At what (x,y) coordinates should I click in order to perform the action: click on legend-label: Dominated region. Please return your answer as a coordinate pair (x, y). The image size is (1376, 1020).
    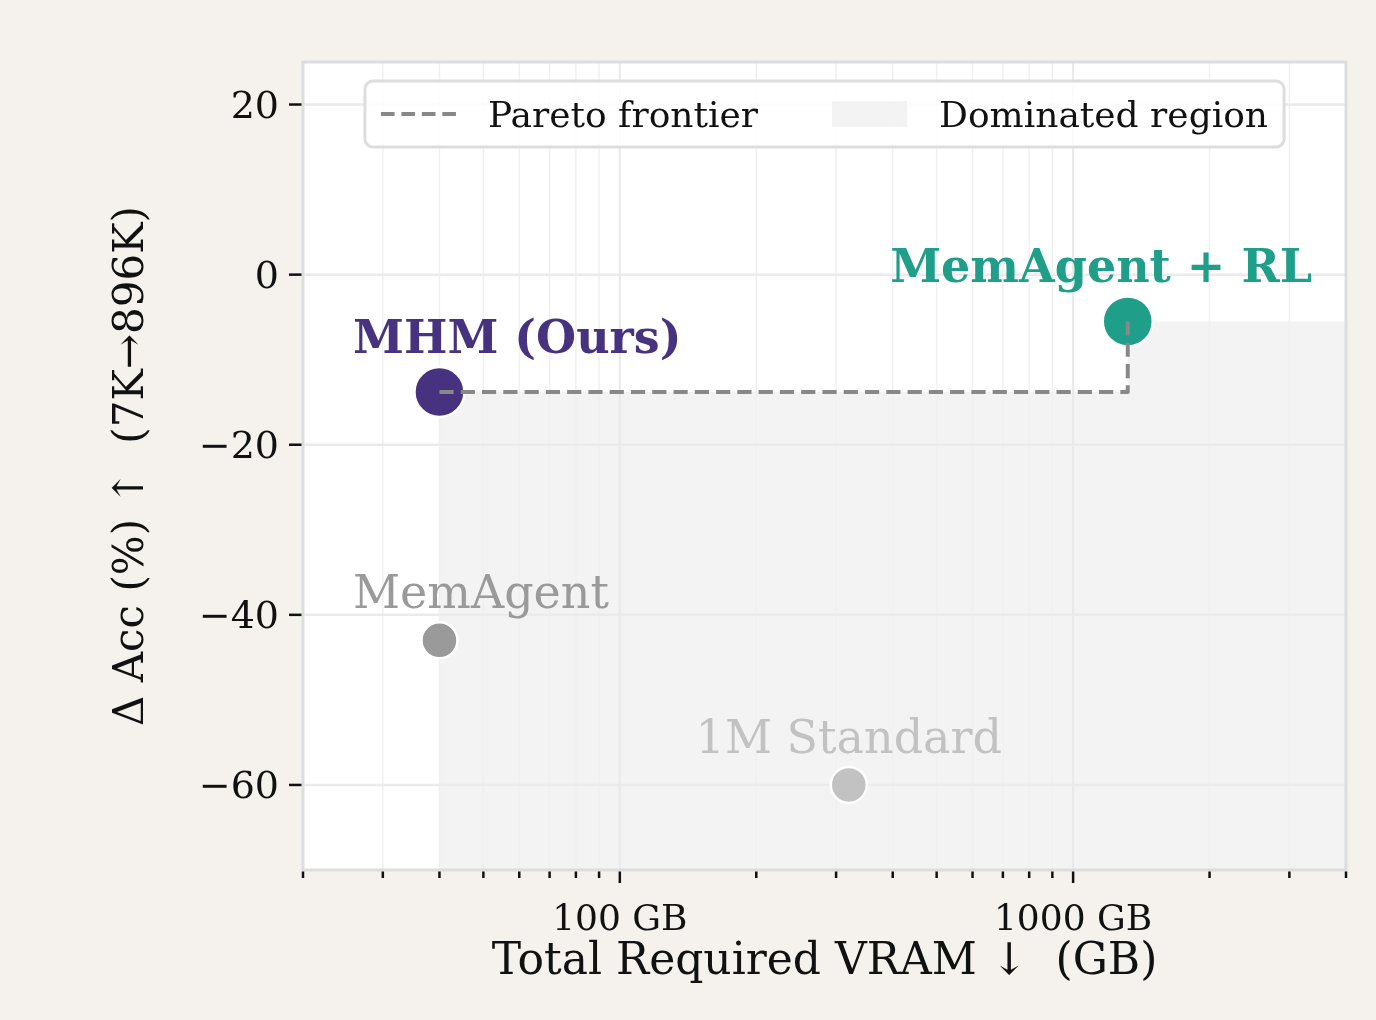
    Looking at the image, I should click on (1104, 114).